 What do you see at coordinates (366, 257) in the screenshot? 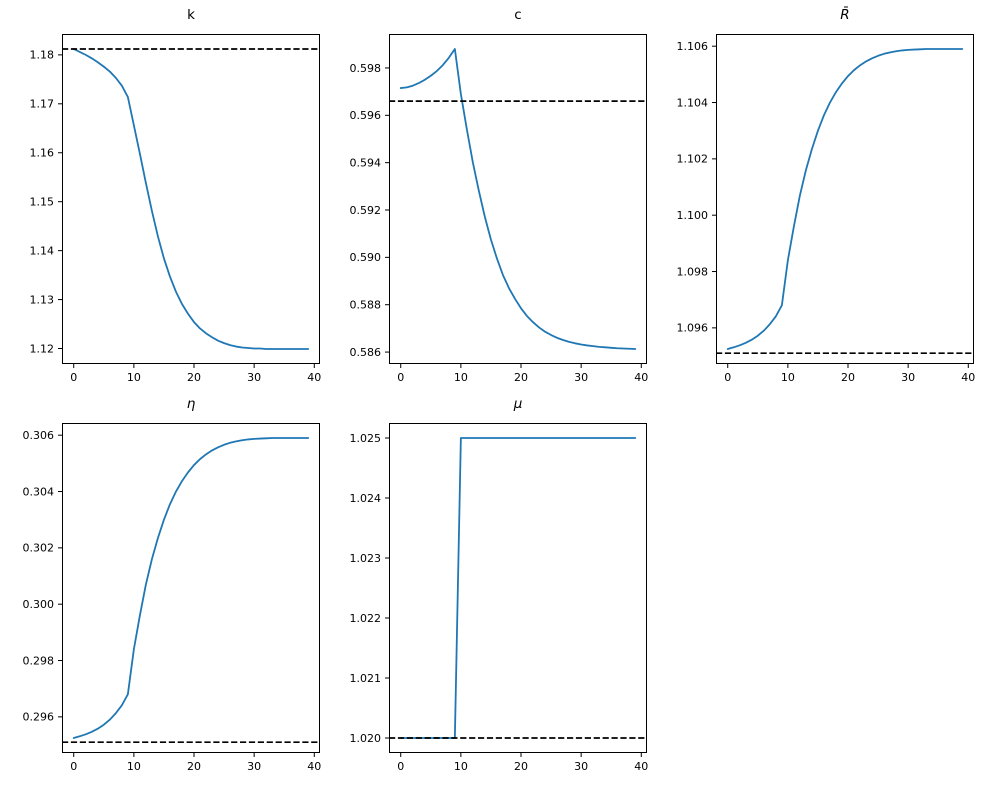
I see `y-axis-tick-label: 0.590` at bounding box center [366, 257].